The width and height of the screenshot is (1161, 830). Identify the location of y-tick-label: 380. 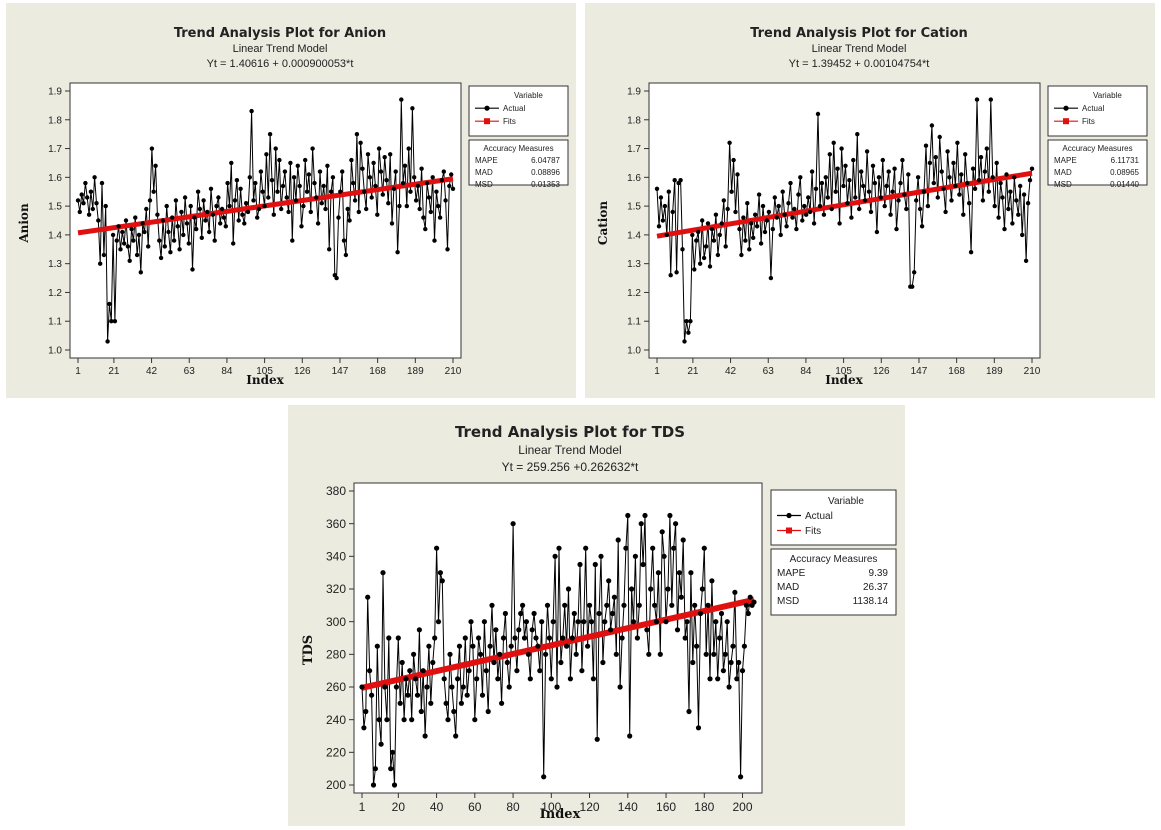
(336, 491).